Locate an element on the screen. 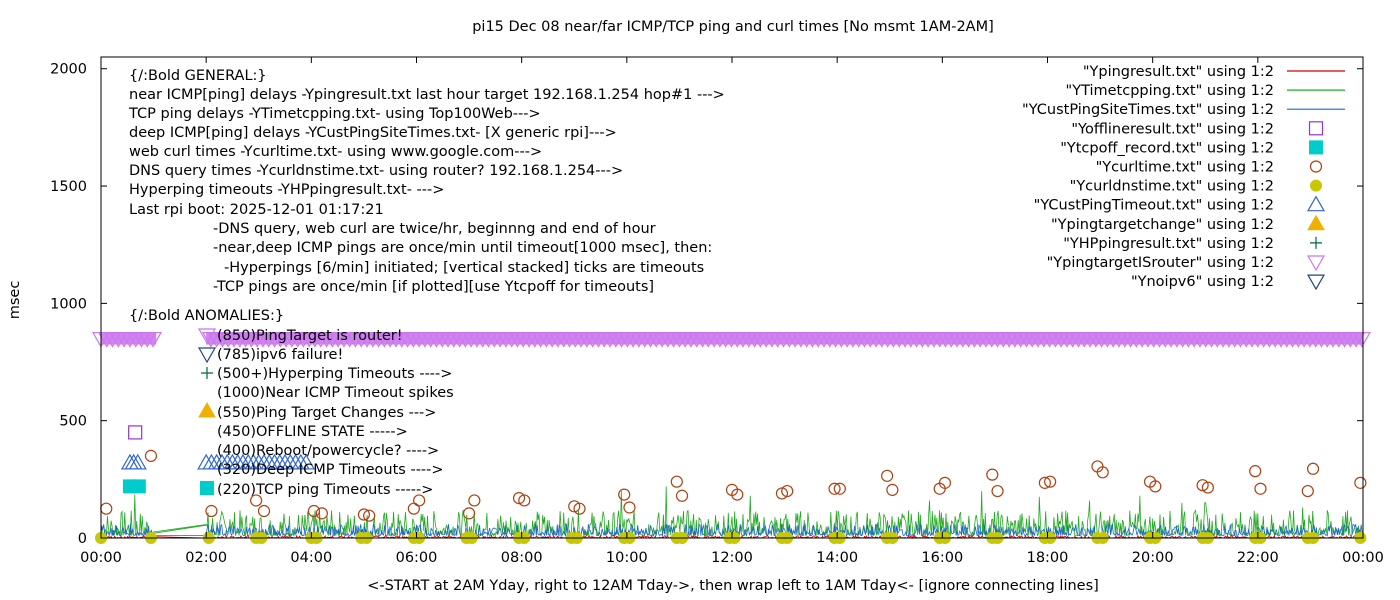 The image size is (1400, 600). x-tick-label: 20:00 is located at coordinates (1153, 558).